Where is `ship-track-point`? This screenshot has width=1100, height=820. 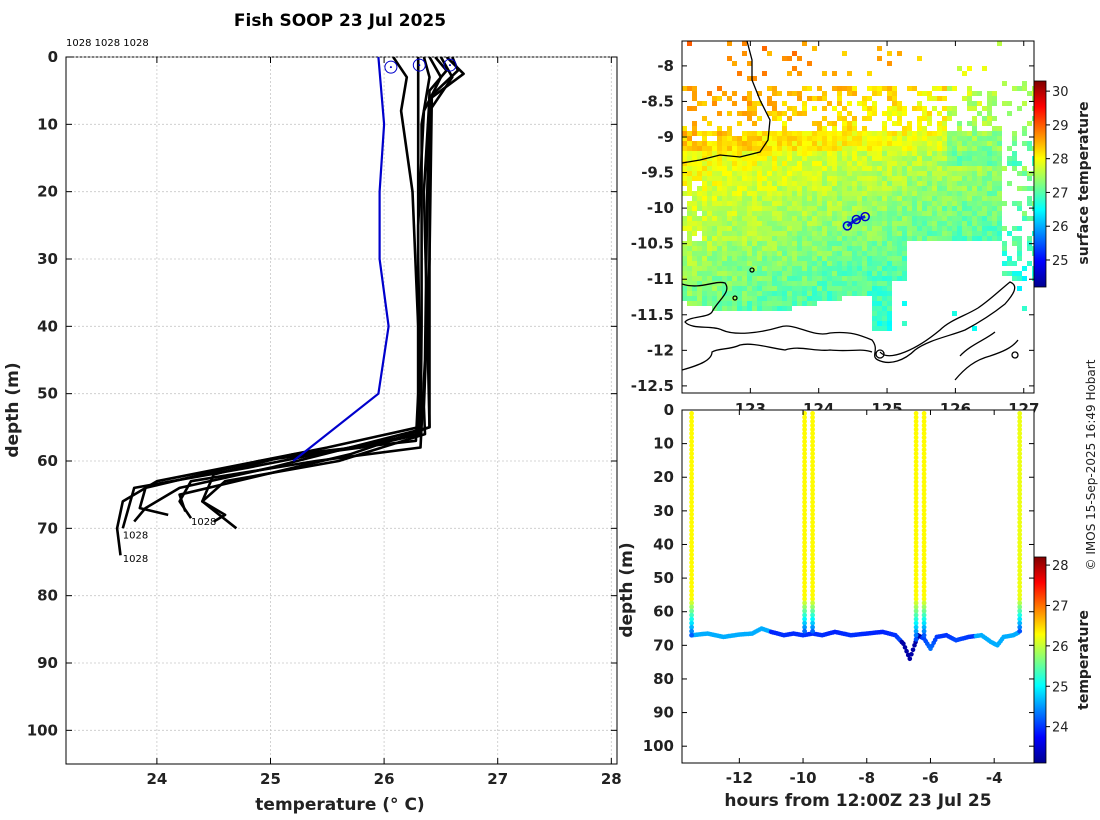 ship-track-point is located at coordinates (856, 219).